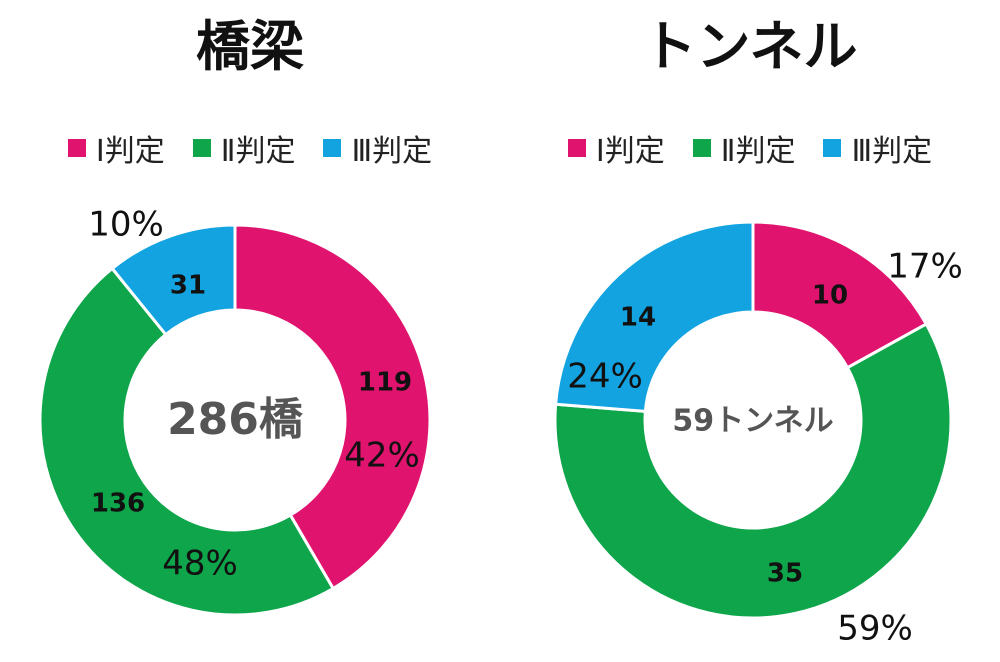 The image size is (1000, 662). I want to click on chart-title: 橋梁, so click(250, 46).